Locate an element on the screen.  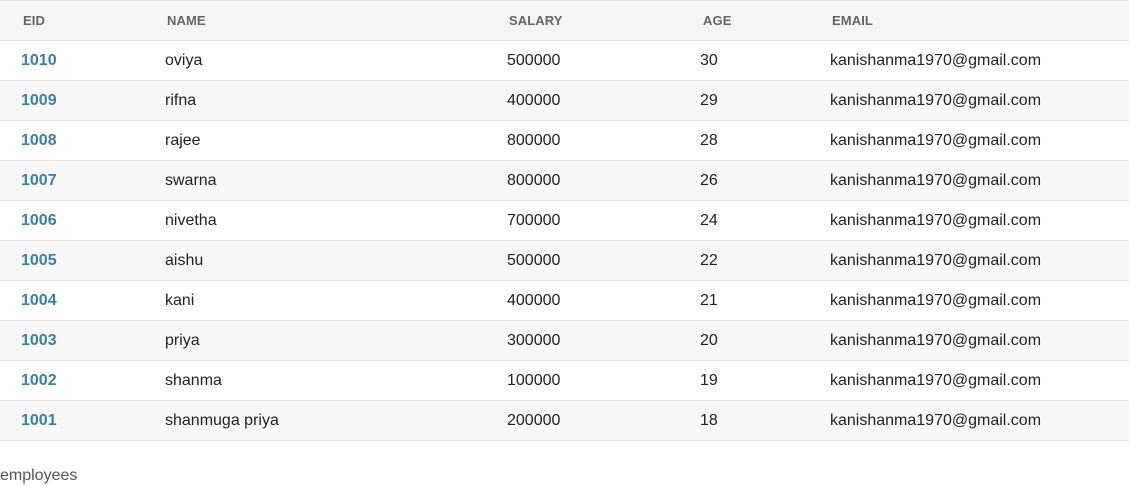
name-cell: nivetha is located at coordinates (191, 220).